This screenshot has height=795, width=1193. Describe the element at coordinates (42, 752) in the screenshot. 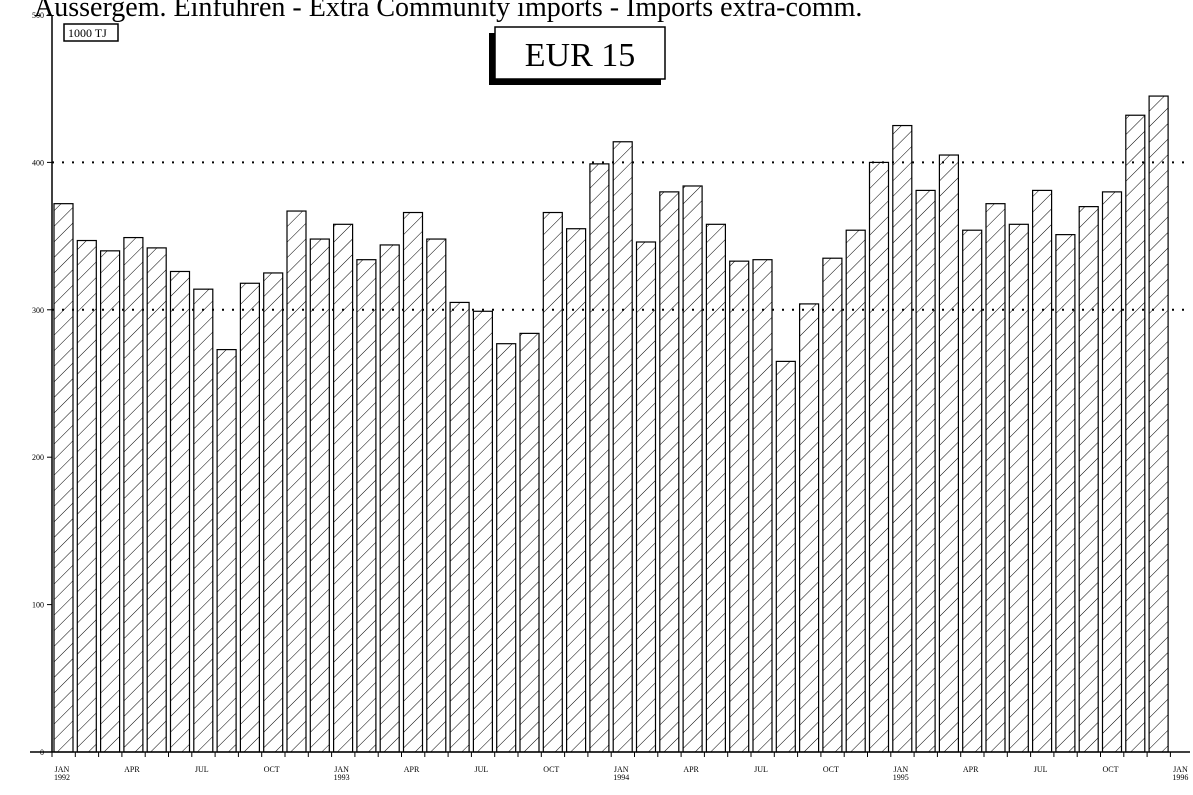

I see `y-tick-label: 0` at that location.